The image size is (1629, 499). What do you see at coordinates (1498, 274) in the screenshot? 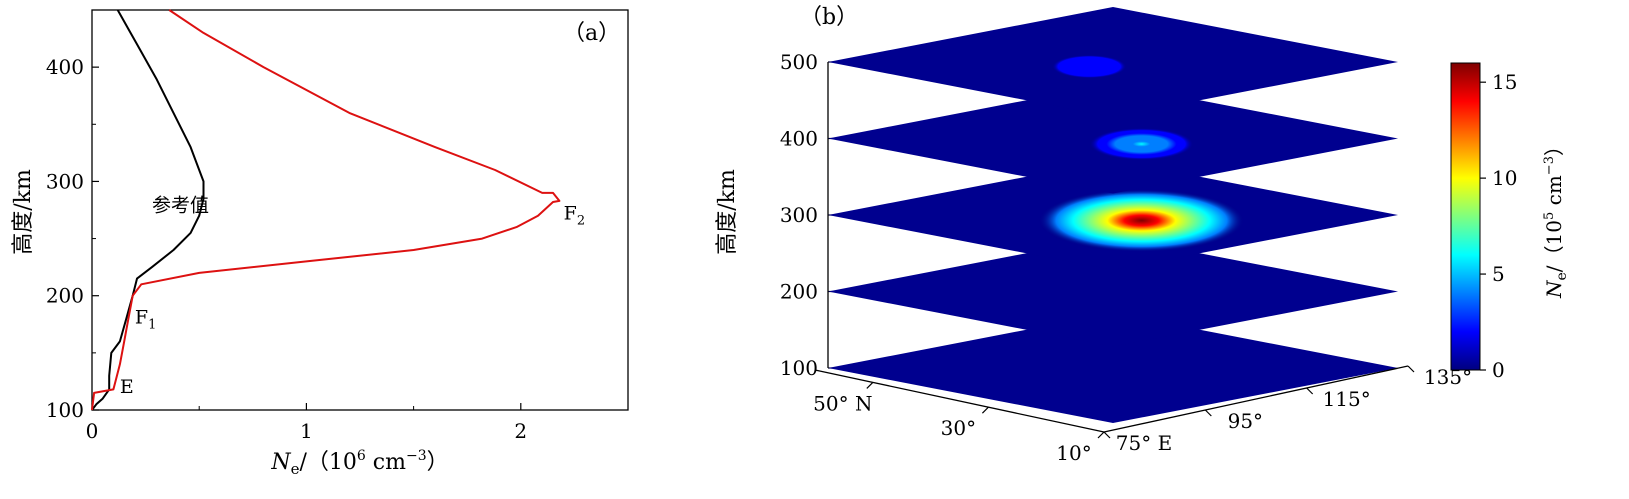
I see `colorbar-tick-label: 5` at bounding box center [1498, 274].